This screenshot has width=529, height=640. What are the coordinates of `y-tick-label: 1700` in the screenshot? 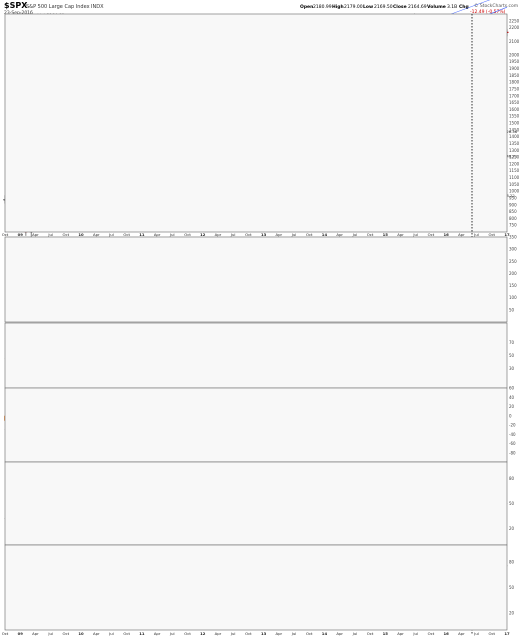 It's located at (514, 95).